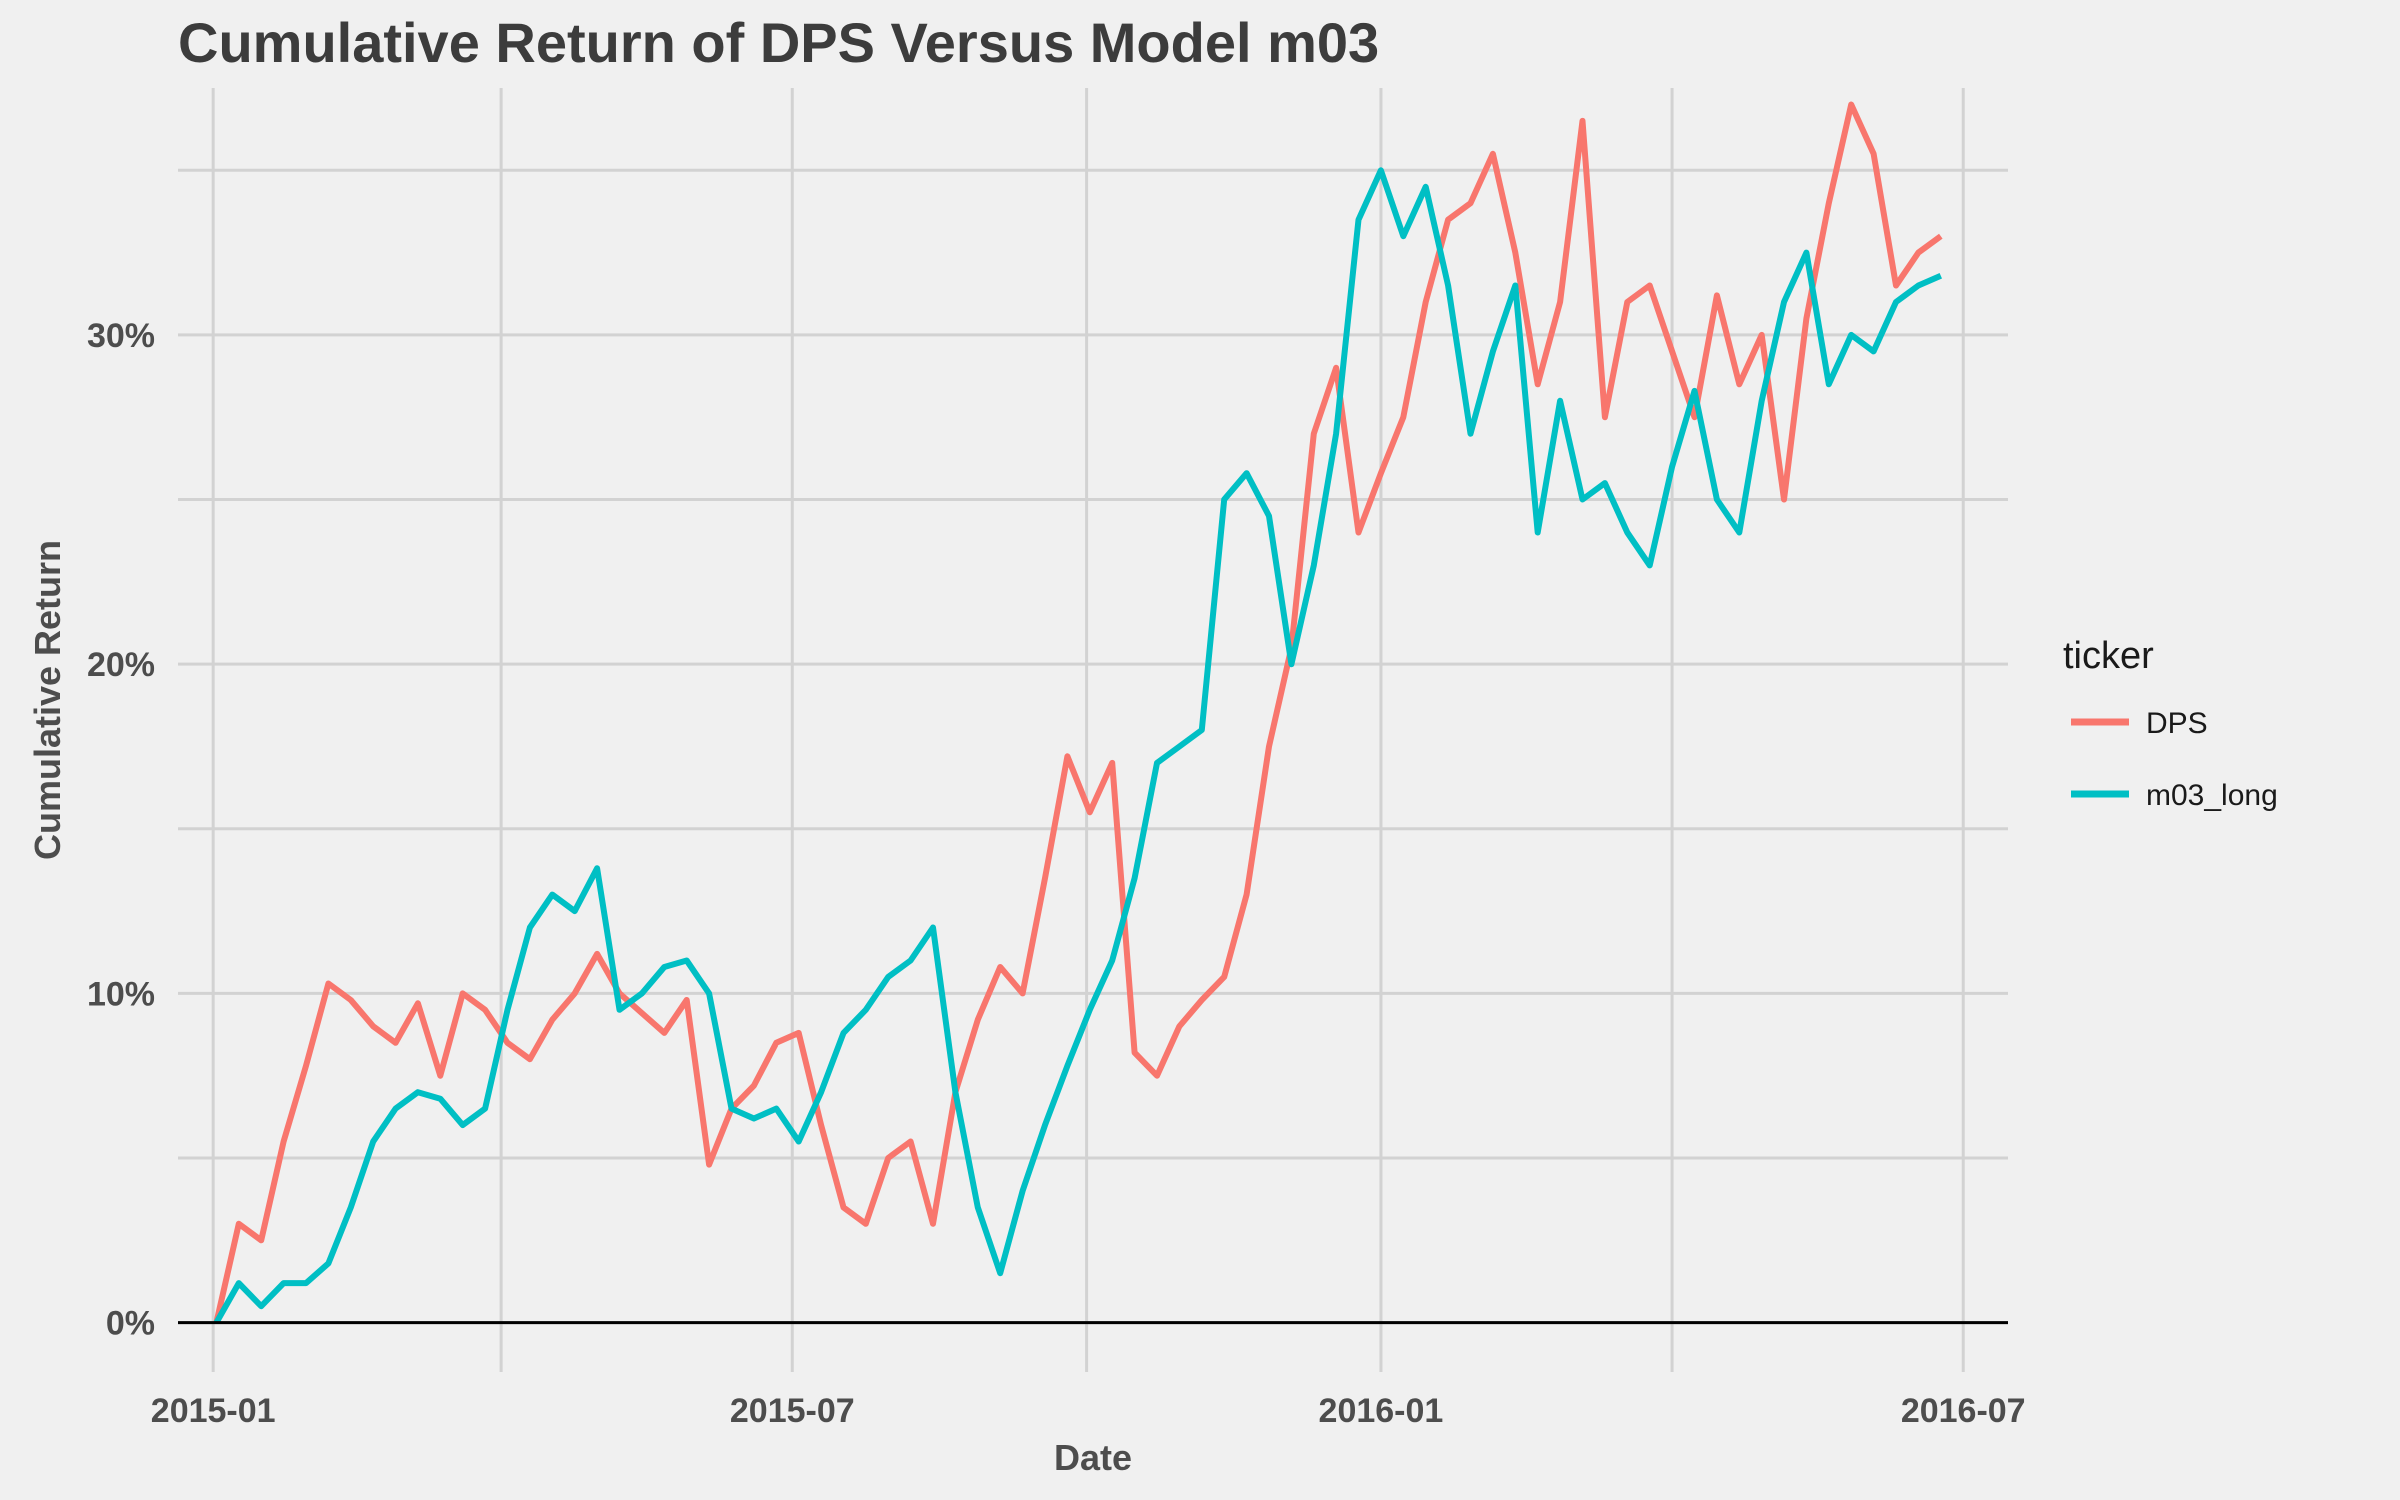 This screenshot has width=2400, height=1500. Describe the element at coordinates (1381, 1411) in the screenshot. I see `x-tick-label: 2016-01` at that location.